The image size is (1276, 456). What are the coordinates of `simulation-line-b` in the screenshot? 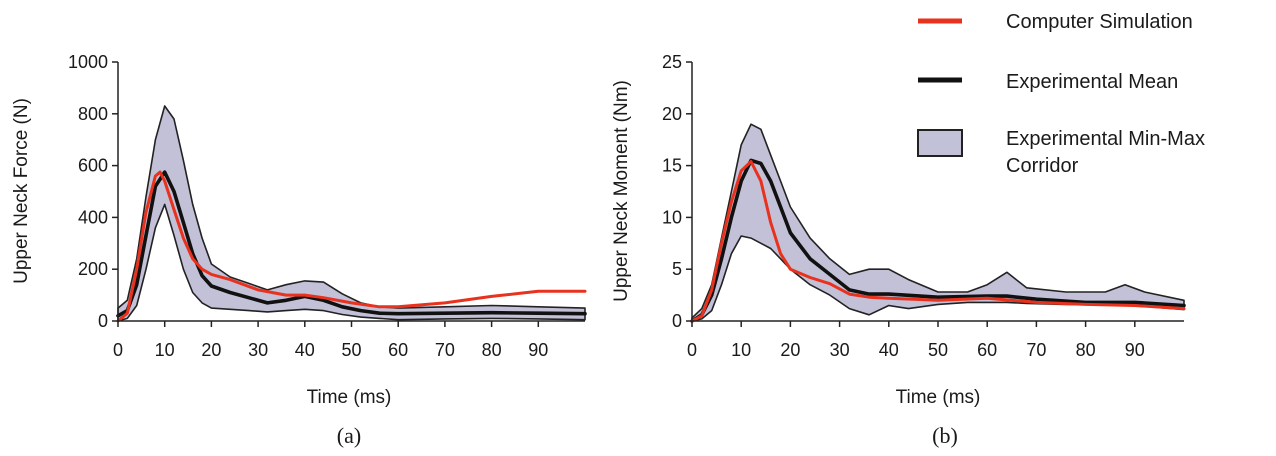 It's located at (938, 241).